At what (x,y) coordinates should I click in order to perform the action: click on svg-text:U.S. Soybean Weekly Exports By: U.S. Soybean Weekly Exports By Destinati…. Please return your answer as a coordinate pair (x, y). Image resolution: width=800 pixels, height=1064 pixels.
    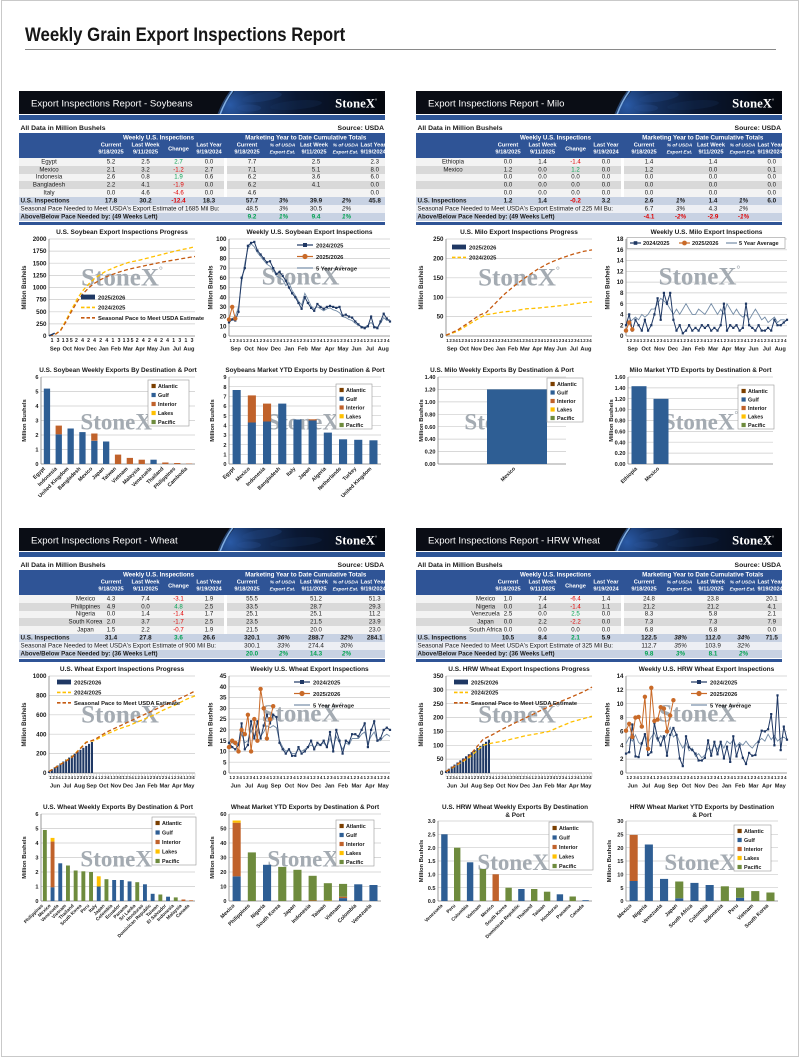
    Looking at the image, I should click on (118, 370).